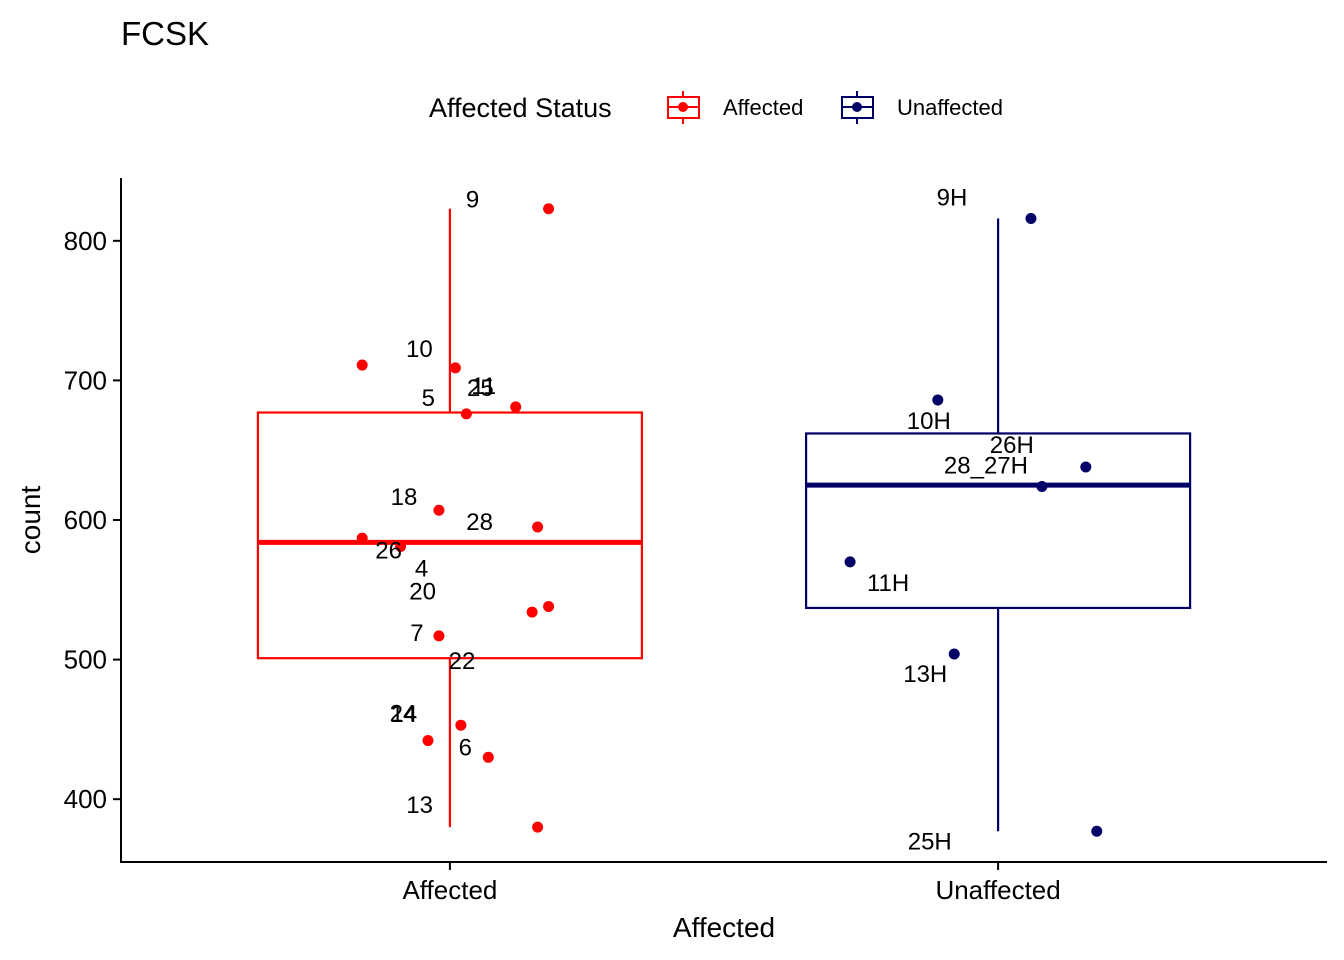 The width and height of the screenshot is (1344, 960). What do you see at coordinates (716, 107) in the screenshot?
I see `legend: Affected Status Affected Unaffected` at bounding box center [716, 107].